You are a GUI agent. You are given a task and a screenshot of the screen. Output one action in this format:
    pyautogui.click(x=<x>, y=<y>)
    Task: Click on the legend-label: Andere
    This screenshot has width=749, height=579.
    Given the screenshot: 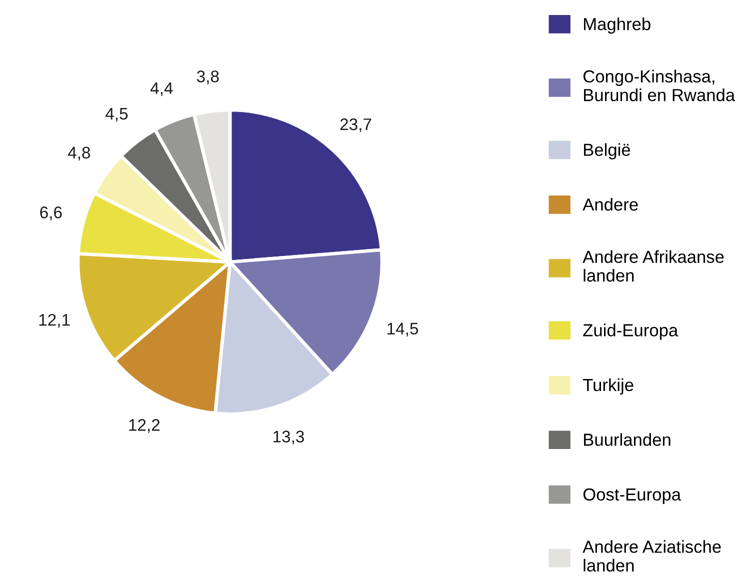 What is the action you would take?
    pyautogui.click(x=610, y=204)
    